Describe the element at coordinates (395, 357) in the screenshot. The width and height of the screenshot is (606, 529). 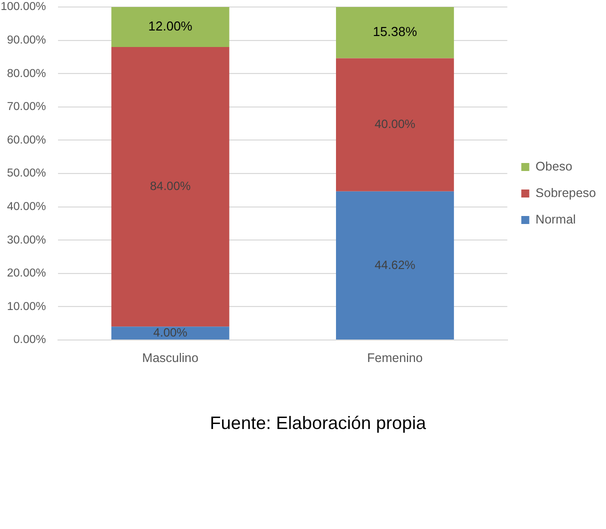
I see `x-tick-label: Femenino` at that location.